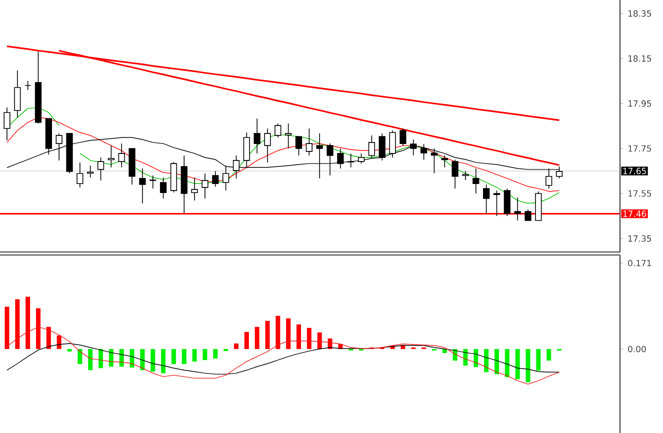 The height and width of the screenshot is (433, 663). I want to click on ref-line-label: 17.65, so click(634, 171).